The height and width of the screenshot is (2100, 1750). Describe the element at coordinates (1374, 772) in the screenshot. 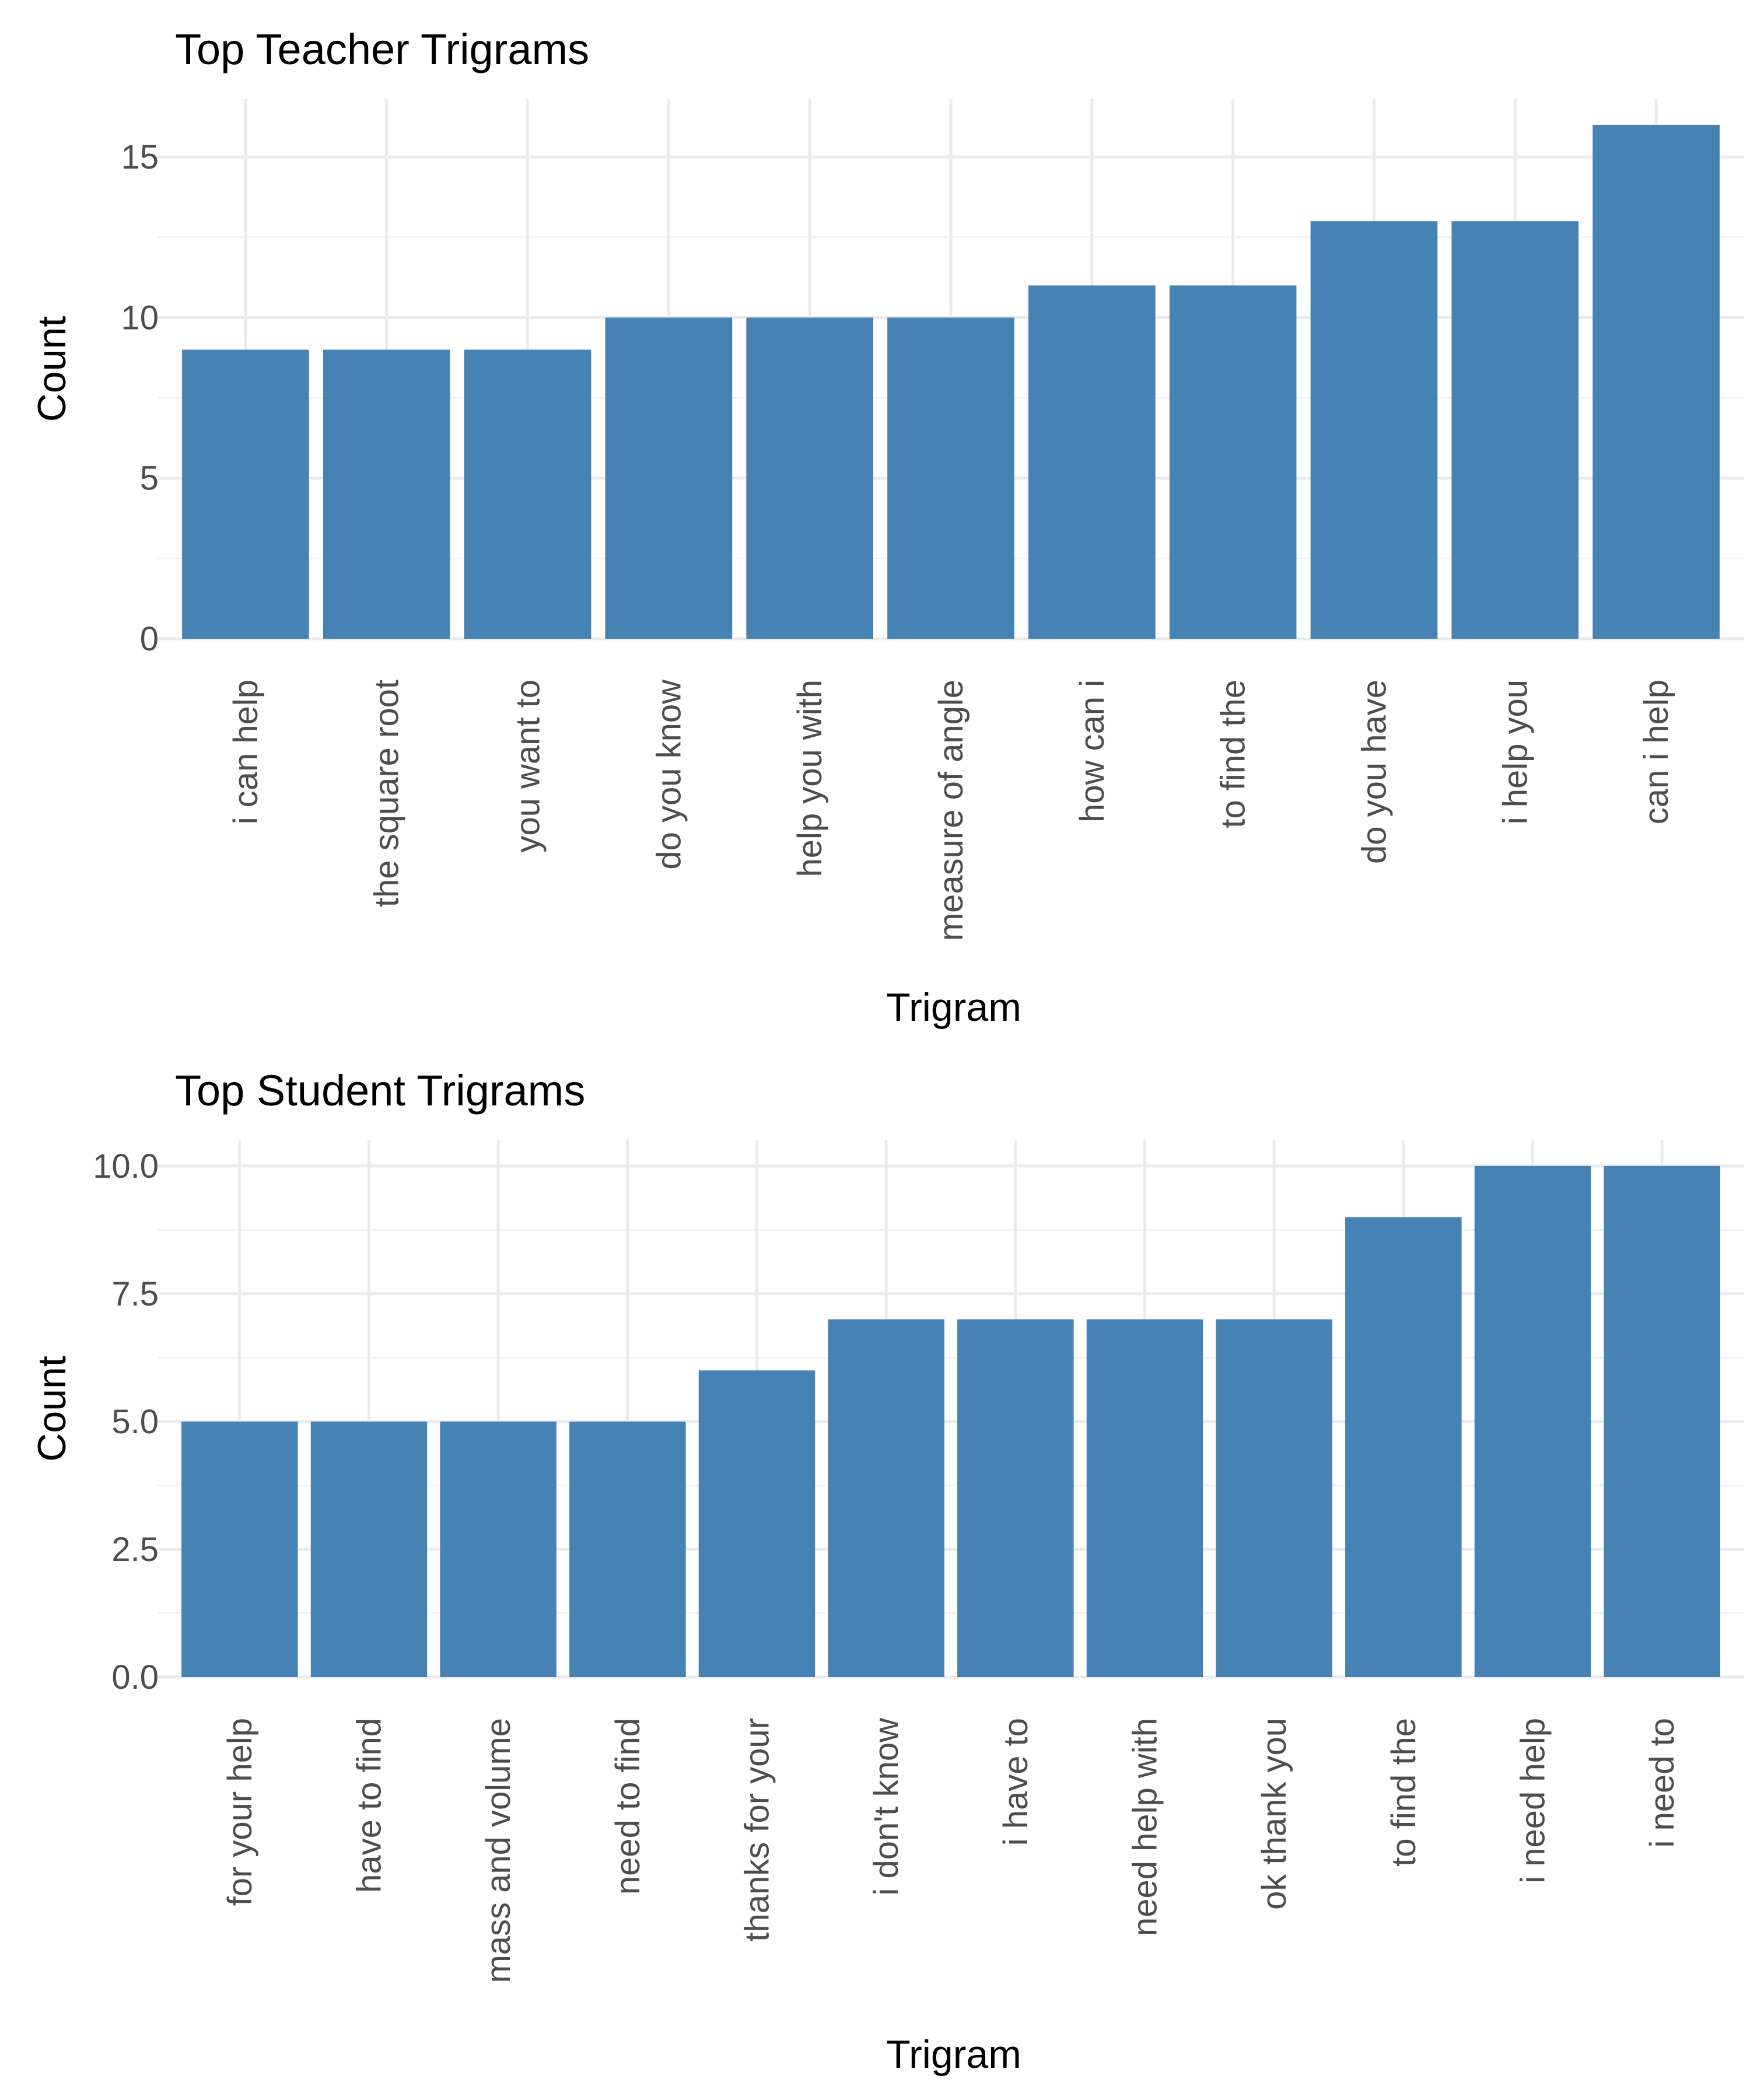

I see `x-tick-label: do you have` at that location.